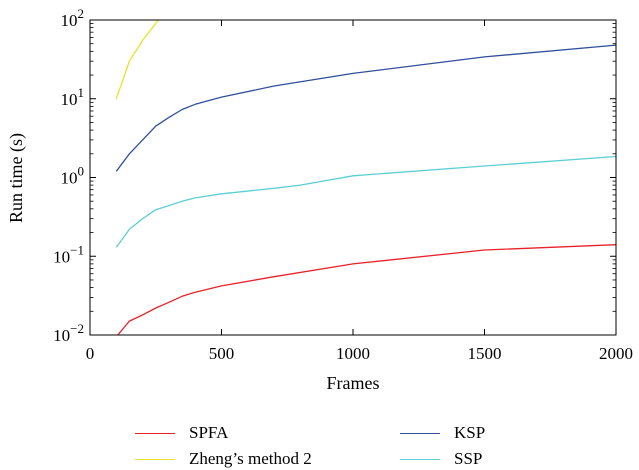 This screenshot has height=470, width=639. I want to click on legend-swatch-zheng, so click(155, 459).